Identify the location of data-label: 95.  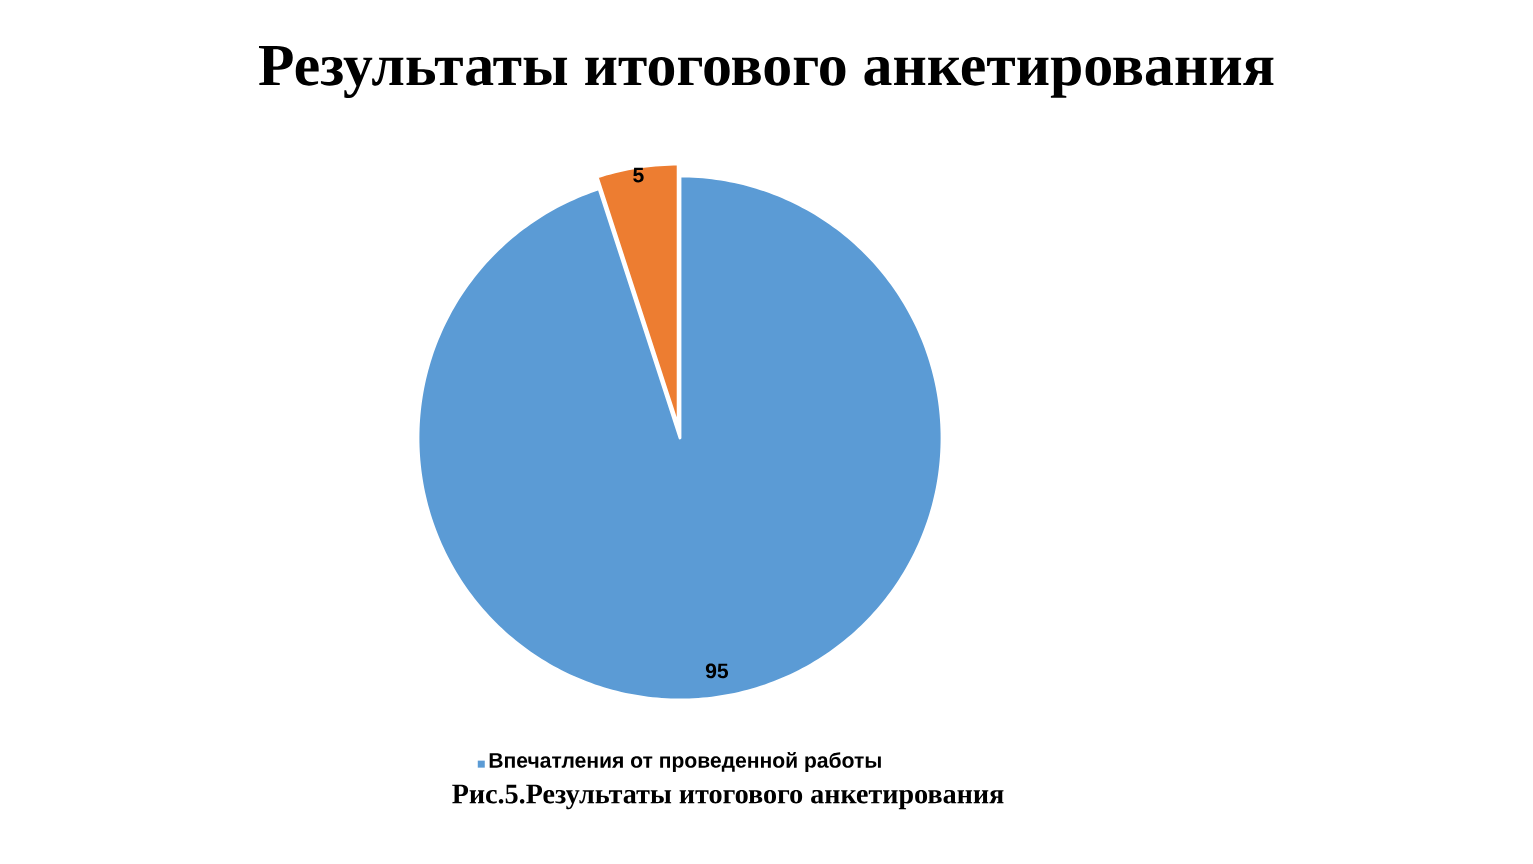
(717, 671).